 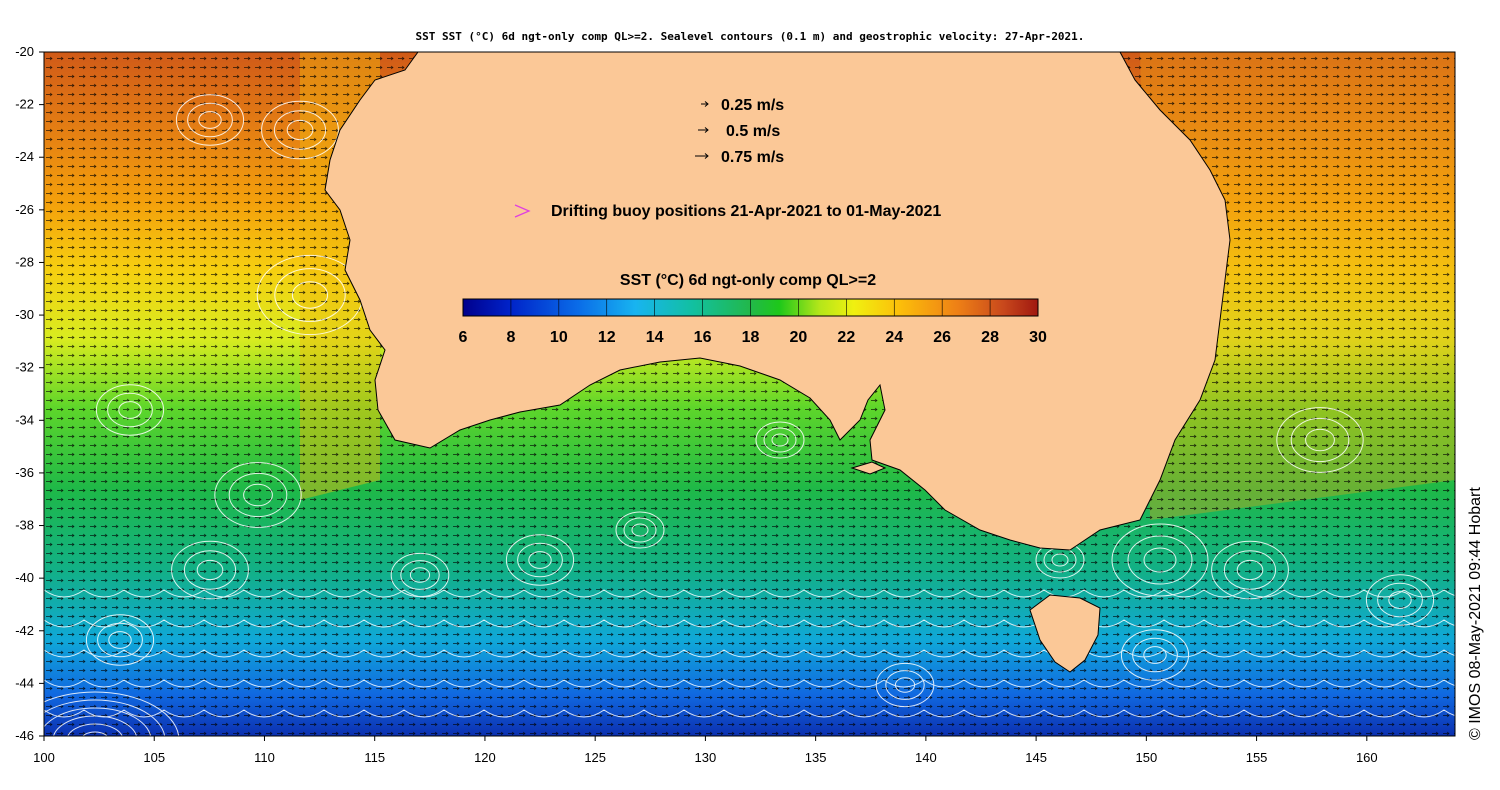 What do you see at coordinates (753, 322) in the screenshot?
I see `colorbar-ticks: 6 8 10 12 14 16 18 20 22 24 26 28 30` at bounding box center [753, 322].